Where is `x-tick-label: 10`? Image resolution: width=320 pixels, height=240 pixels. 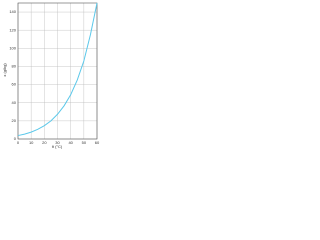
x-tick-label: 10 is located at coordinates (31, 142).